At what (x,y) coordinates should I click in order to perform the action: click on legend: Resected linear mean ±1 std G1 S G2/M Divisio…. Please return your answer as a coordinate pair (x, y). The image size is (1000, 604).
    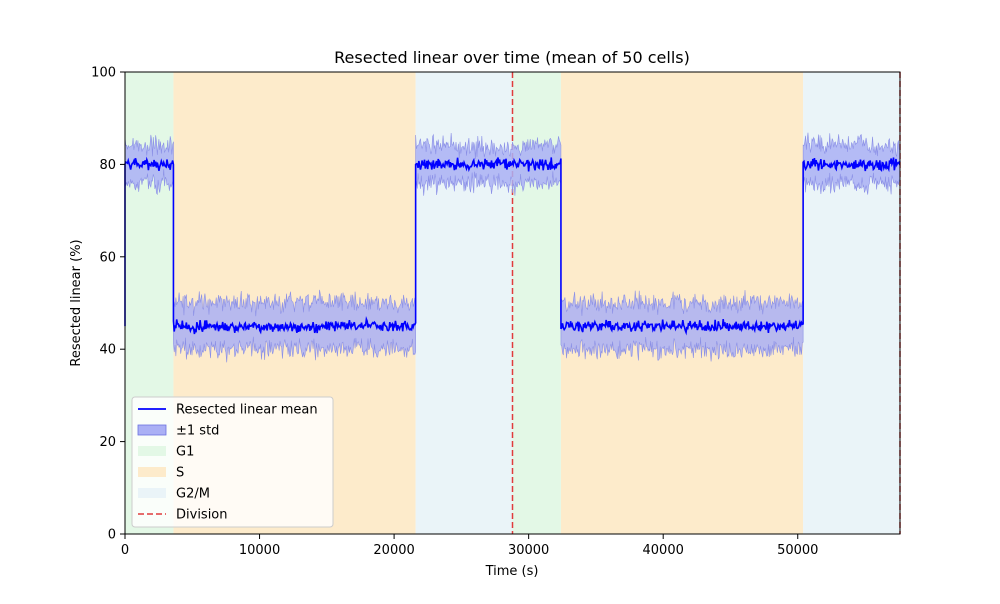
    Looking at the image, I should click on (232, 462).